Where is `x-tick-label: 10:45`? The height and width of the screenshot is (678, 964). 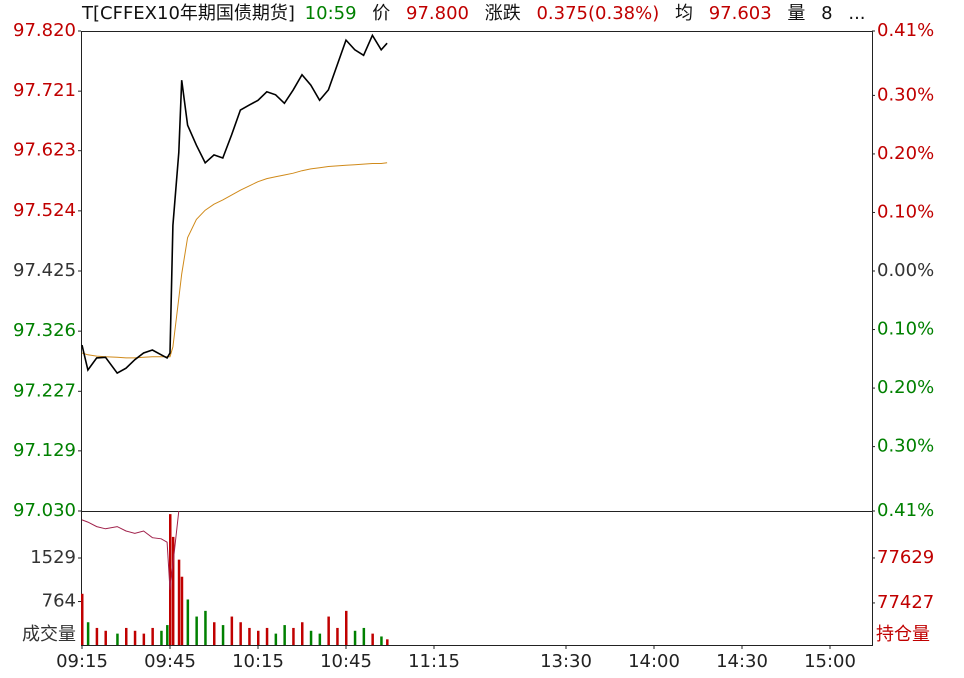 x-tick-label: 10:45 is located at coordinates (346, 661).